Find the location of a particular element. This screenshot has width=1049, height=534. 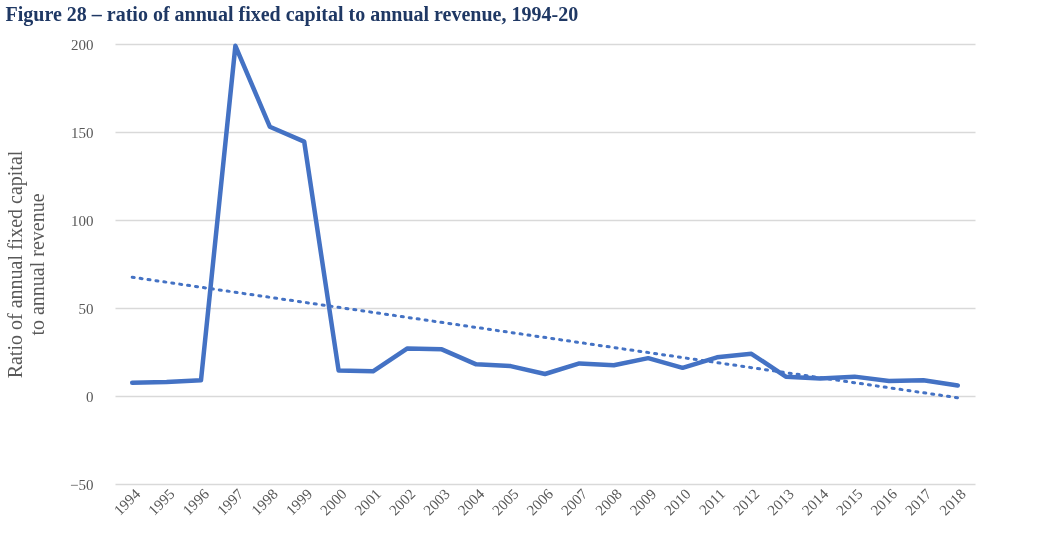

y-tick-label: 150 is located at coordinates (82, 132).